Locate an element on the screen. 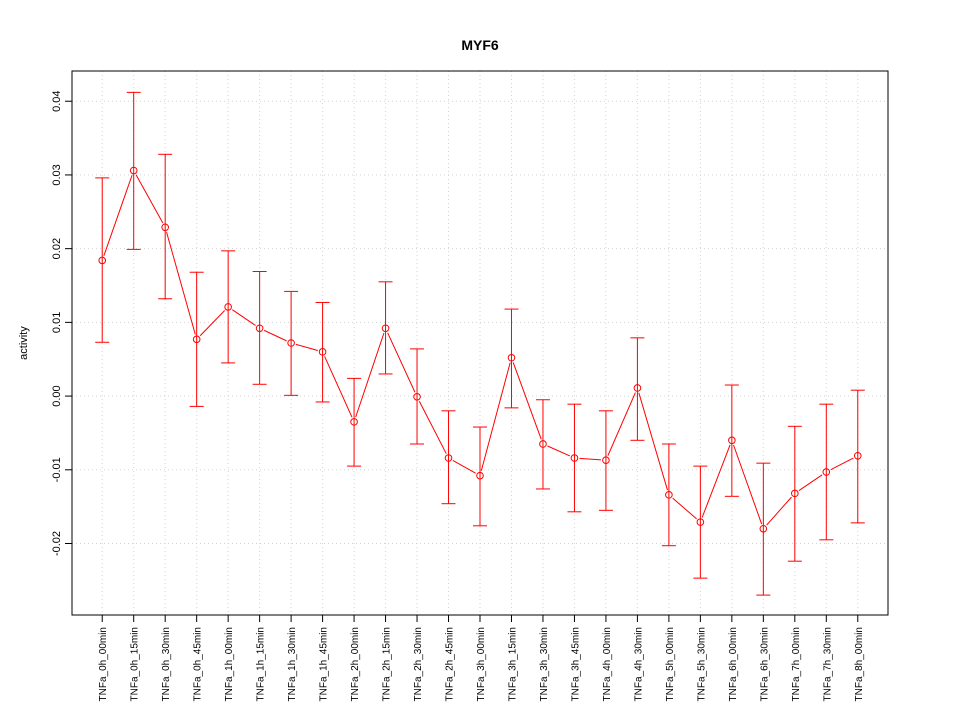 The height and width of the screenshot is (725, 960). x-tick-label: TNFa_2h_00min is located at coordinates (355, 664).